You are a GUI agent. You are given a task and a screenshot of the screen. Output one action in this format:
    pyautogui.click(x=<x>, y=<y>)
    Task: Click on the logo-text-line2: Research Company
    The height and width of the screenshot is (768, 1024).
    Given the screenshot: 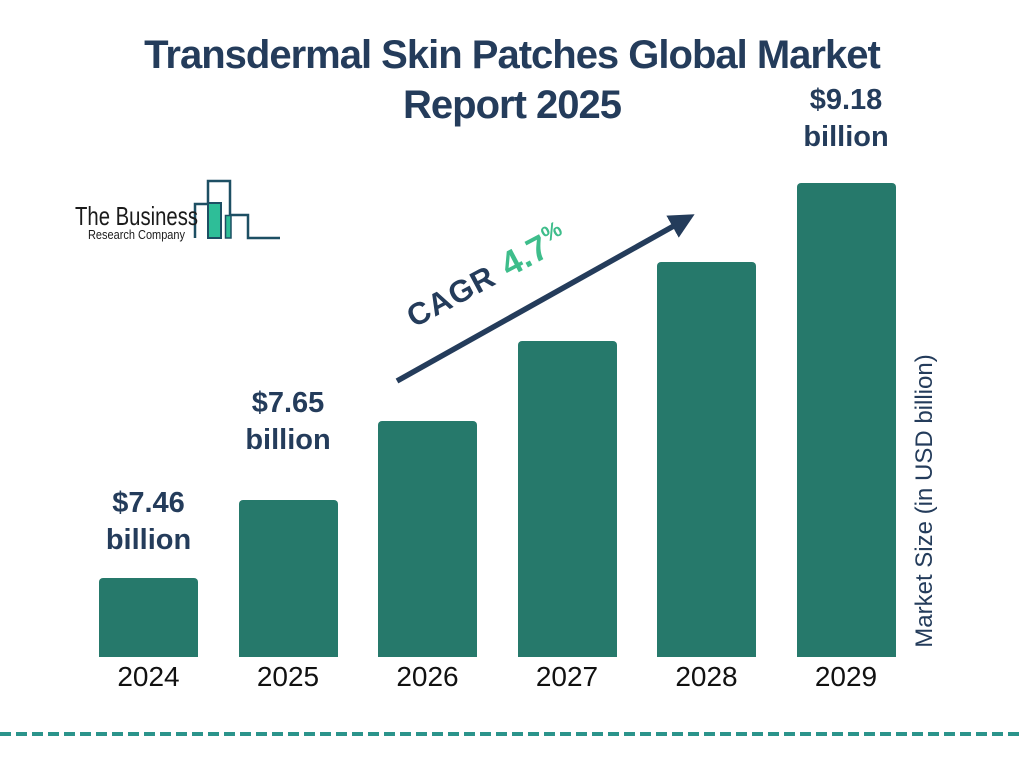 What is the action you would take?
    pyautogui.click(x=136, y=234)
    